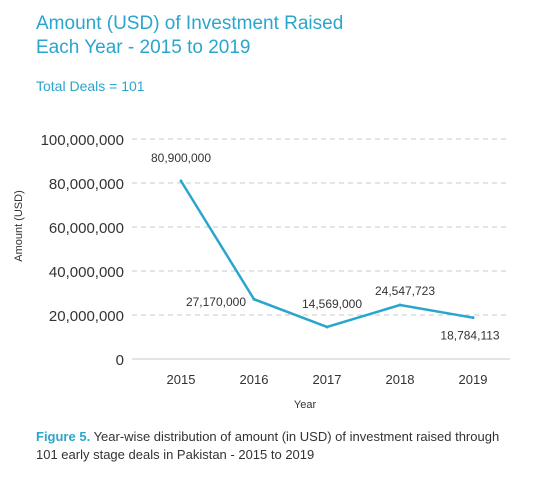 The width and height of the screenshot is (557, 482). What do you see at coordinates (305, 405) in the screenshot?
I see `x-axis-title: Year` at bounding box center [305, 405].